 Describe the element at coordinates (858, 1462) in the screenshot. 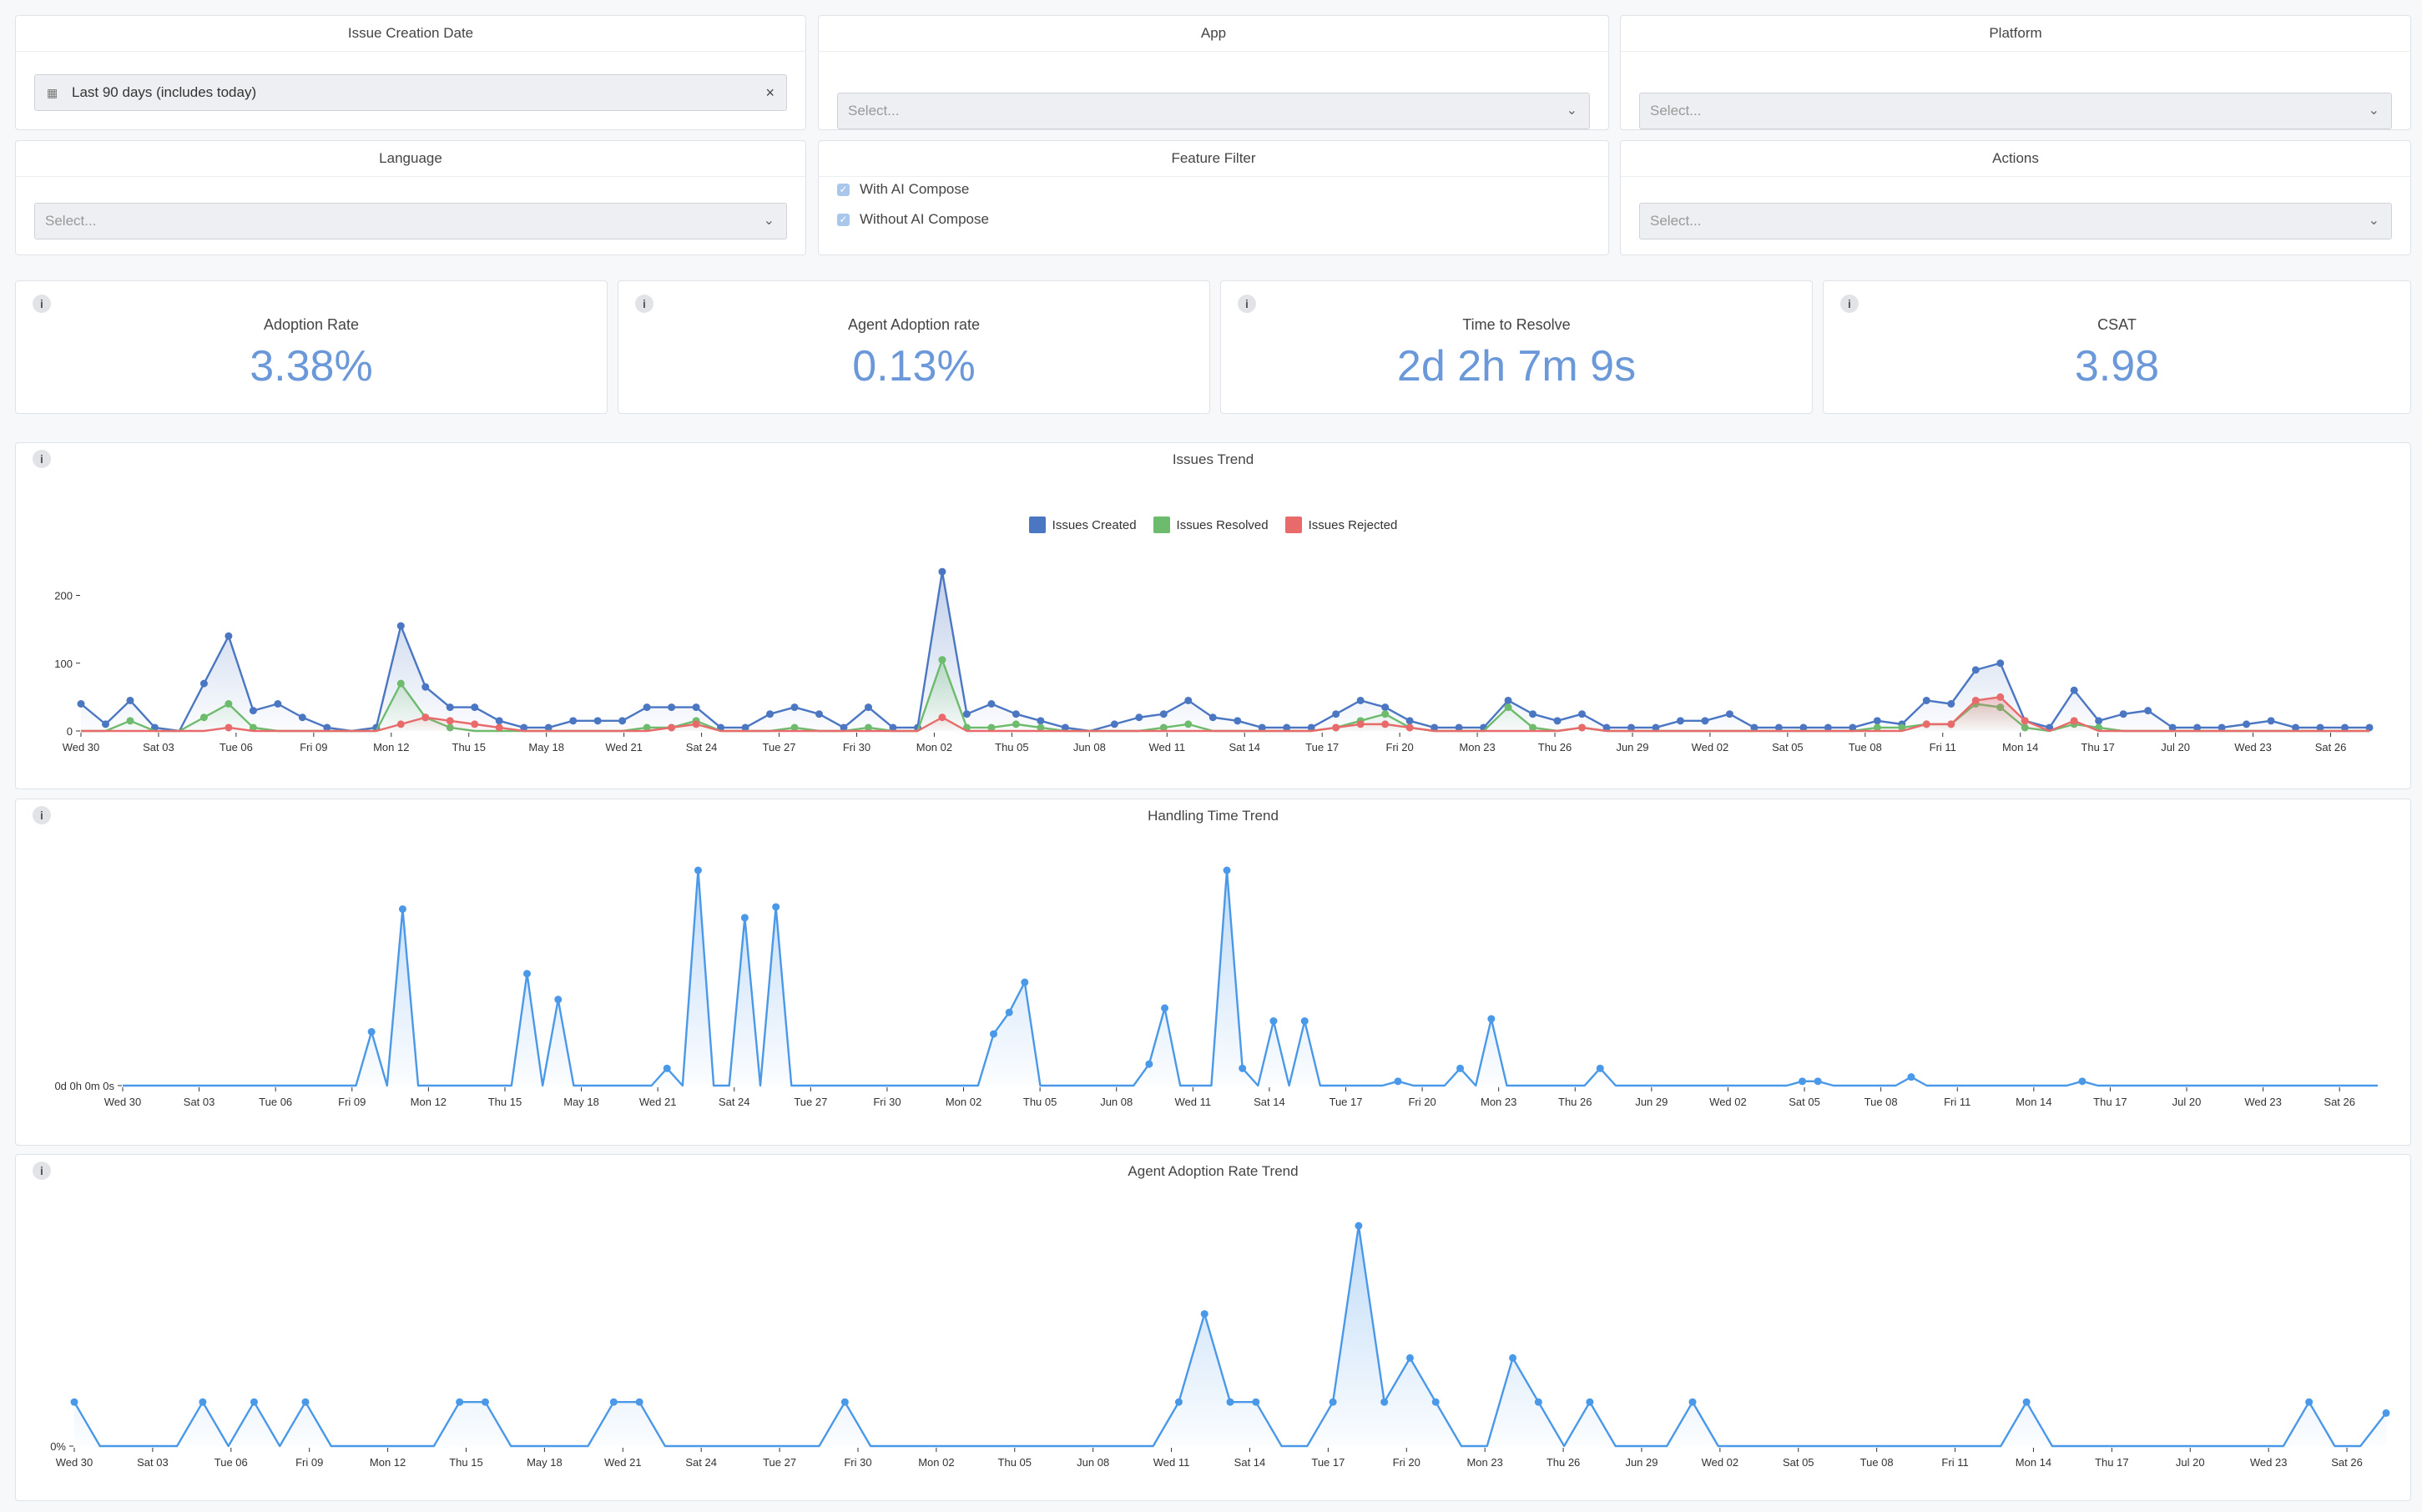

I see `x-tick-label: Fri 30` at that location.